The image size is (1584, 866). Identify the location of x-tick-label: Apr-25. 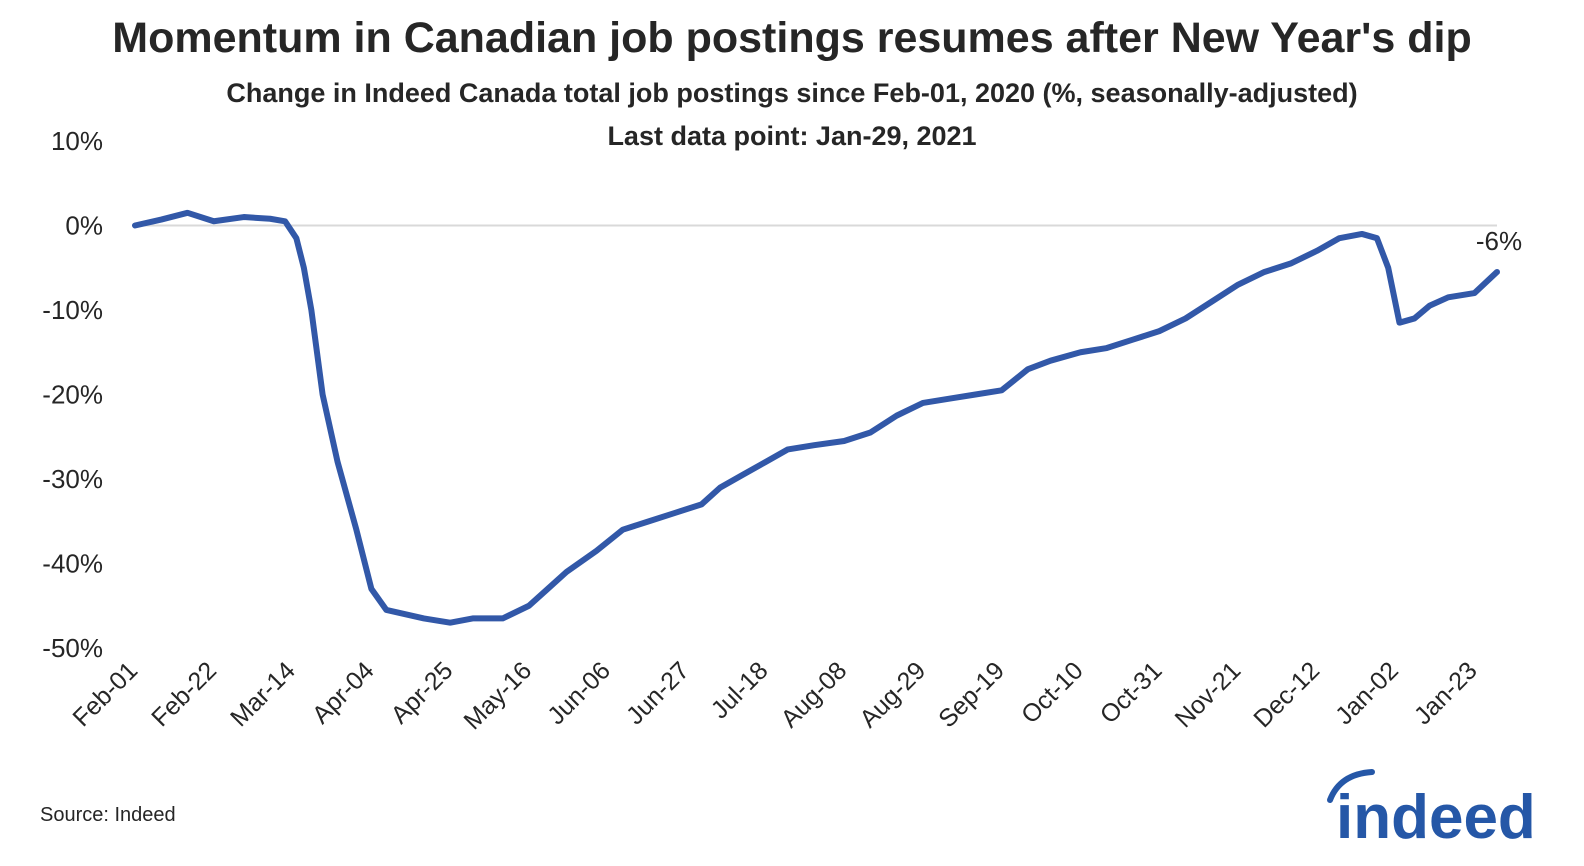
(422, 692).